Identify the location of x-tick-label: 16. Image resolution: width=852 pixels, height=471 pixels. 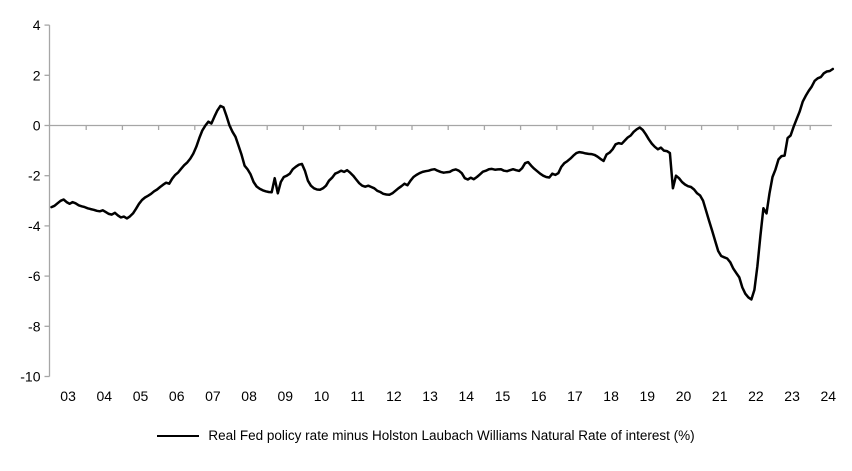
(539, 396).